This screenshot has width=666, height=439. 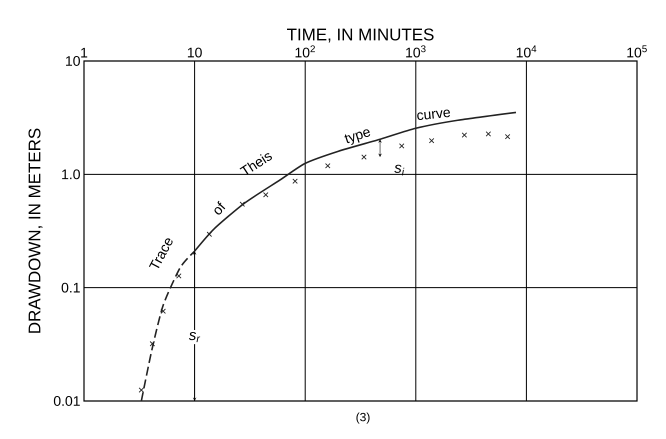 I want to click on annotation: of, so click(x=220, y=207).